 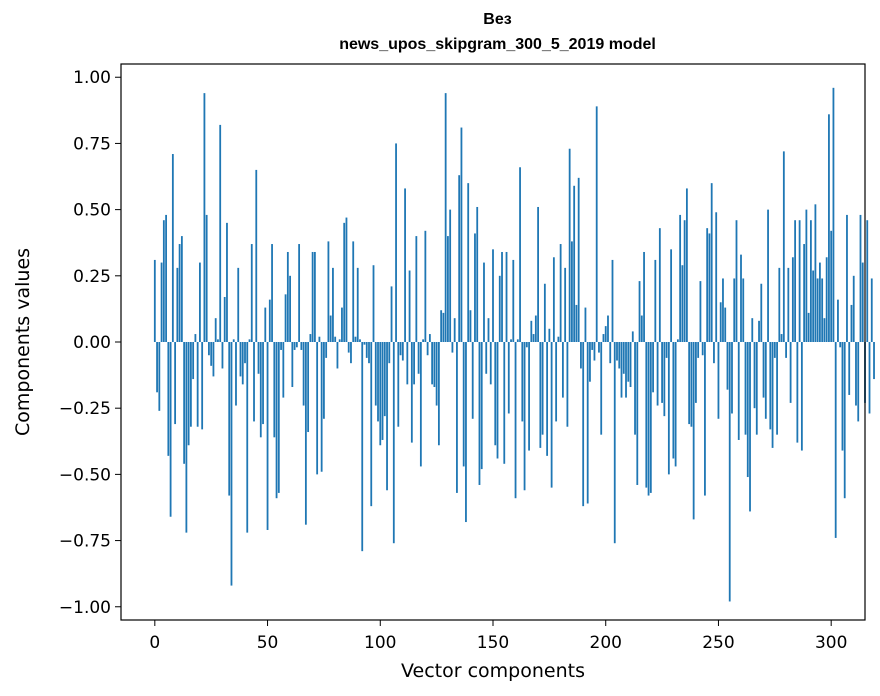 What do you see at coordinates (498, 636) in the screenshot?
I see `x-axis-ticks: 0 50 100 150 200 250 300` at bounding box center [498, 636].